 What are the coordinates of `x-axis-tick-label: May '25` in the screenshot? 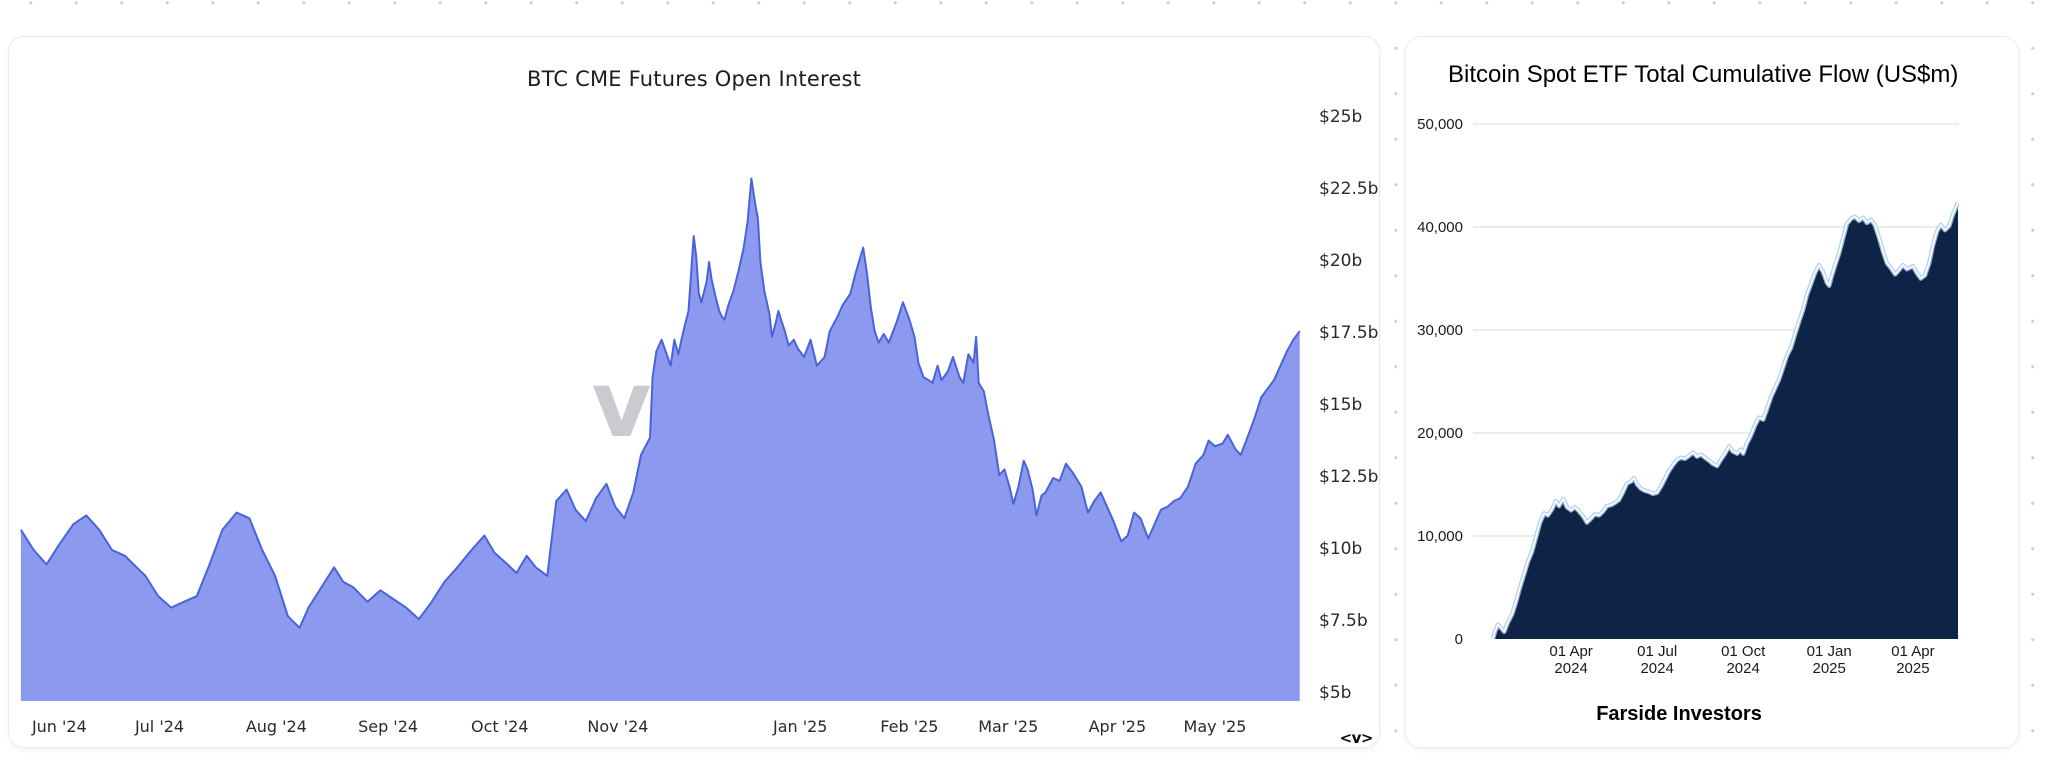 It's located at (1215, 726).